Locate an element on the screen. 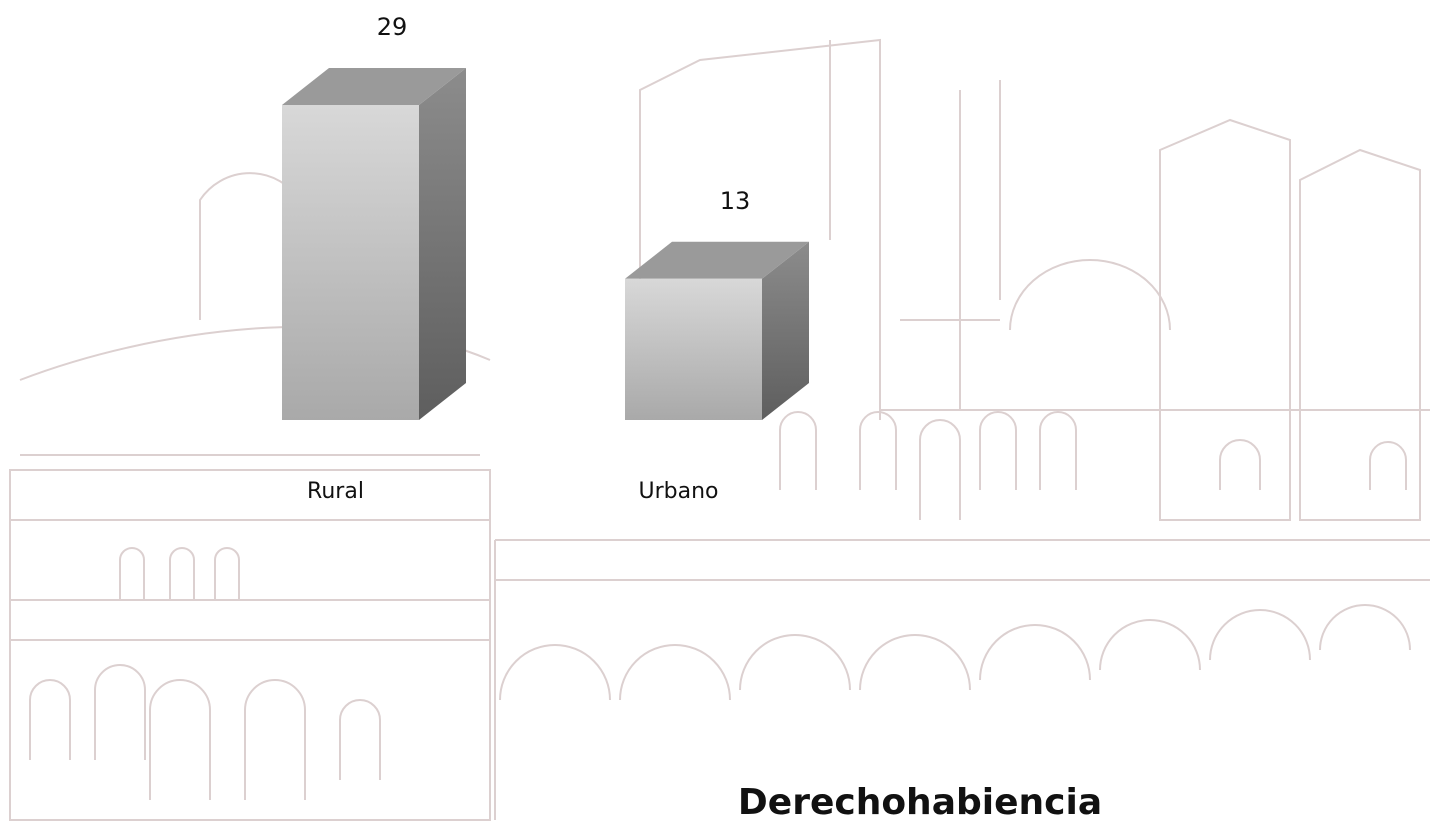 Image resolution: width=1439 pixels, height=830 pixels. chart-title: Derechohabiencia is located at coordinates (920, 802).